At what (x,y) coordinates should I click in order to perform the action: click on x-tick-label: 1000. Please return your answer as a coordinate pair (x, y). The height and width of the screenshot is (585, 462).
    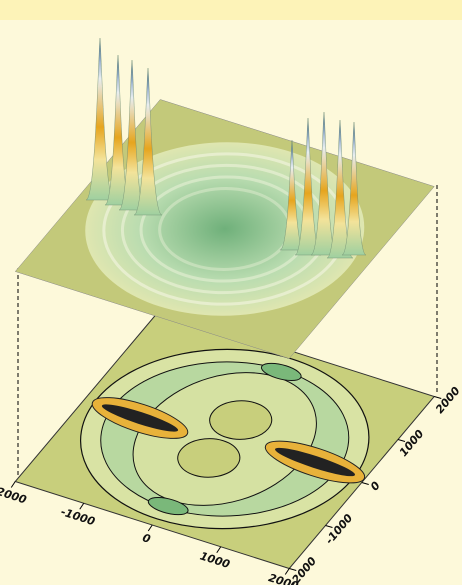
    Looking at the image, I should click on (214, 560).